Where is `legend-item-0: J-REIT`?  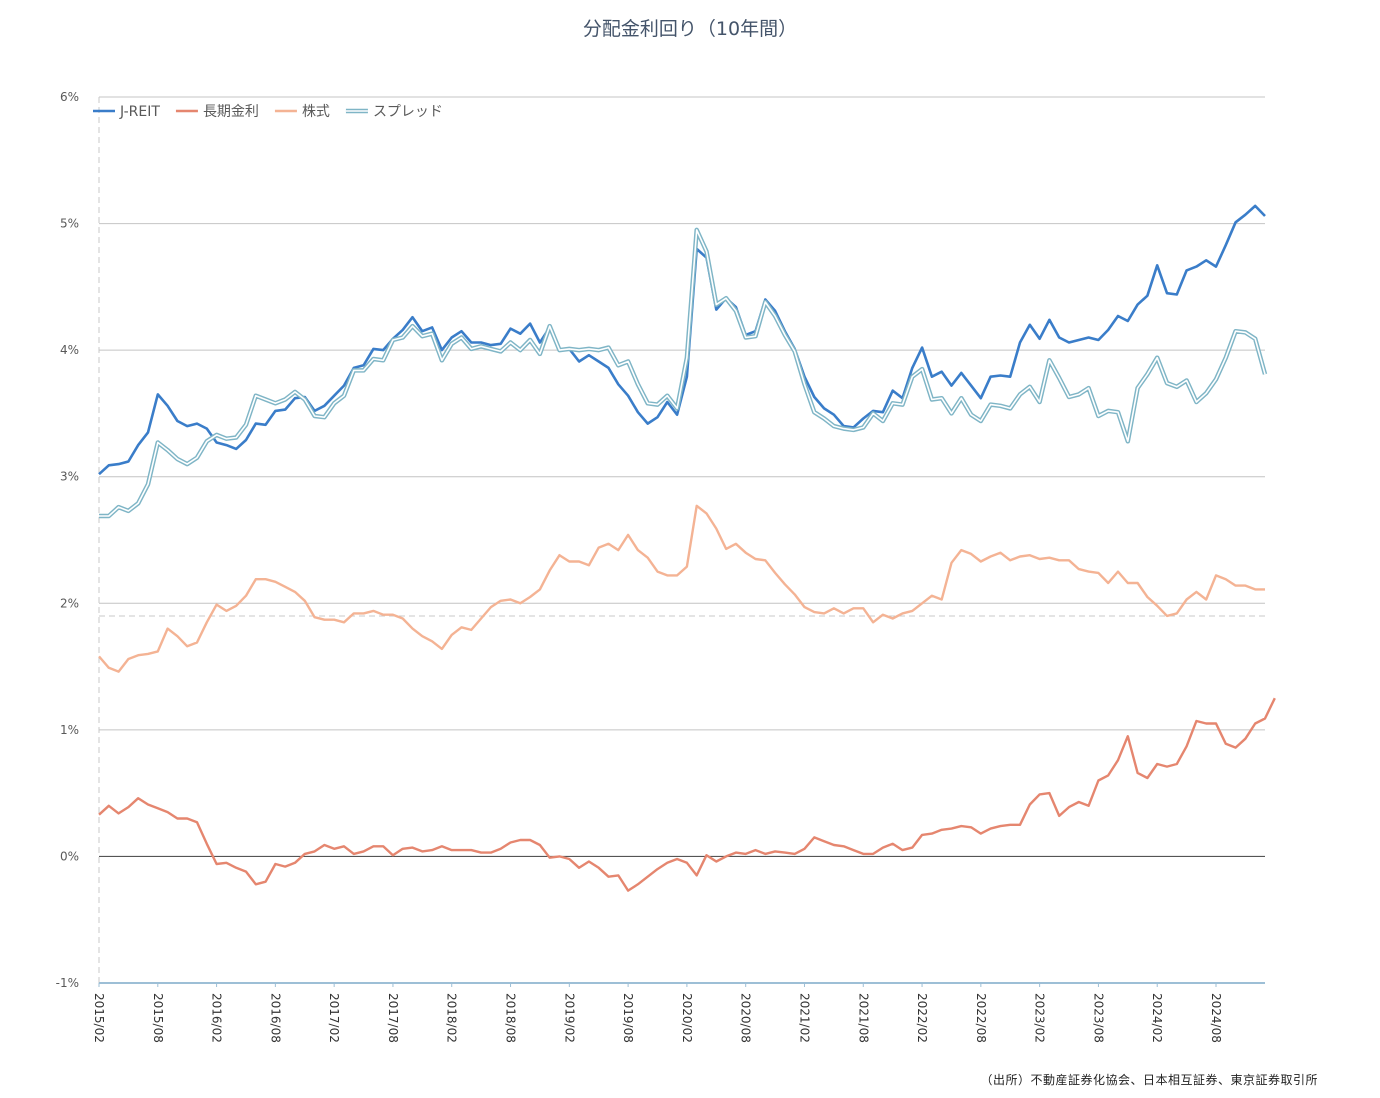
legend-item-0: J-REIT is located at coordinates (126, 112).